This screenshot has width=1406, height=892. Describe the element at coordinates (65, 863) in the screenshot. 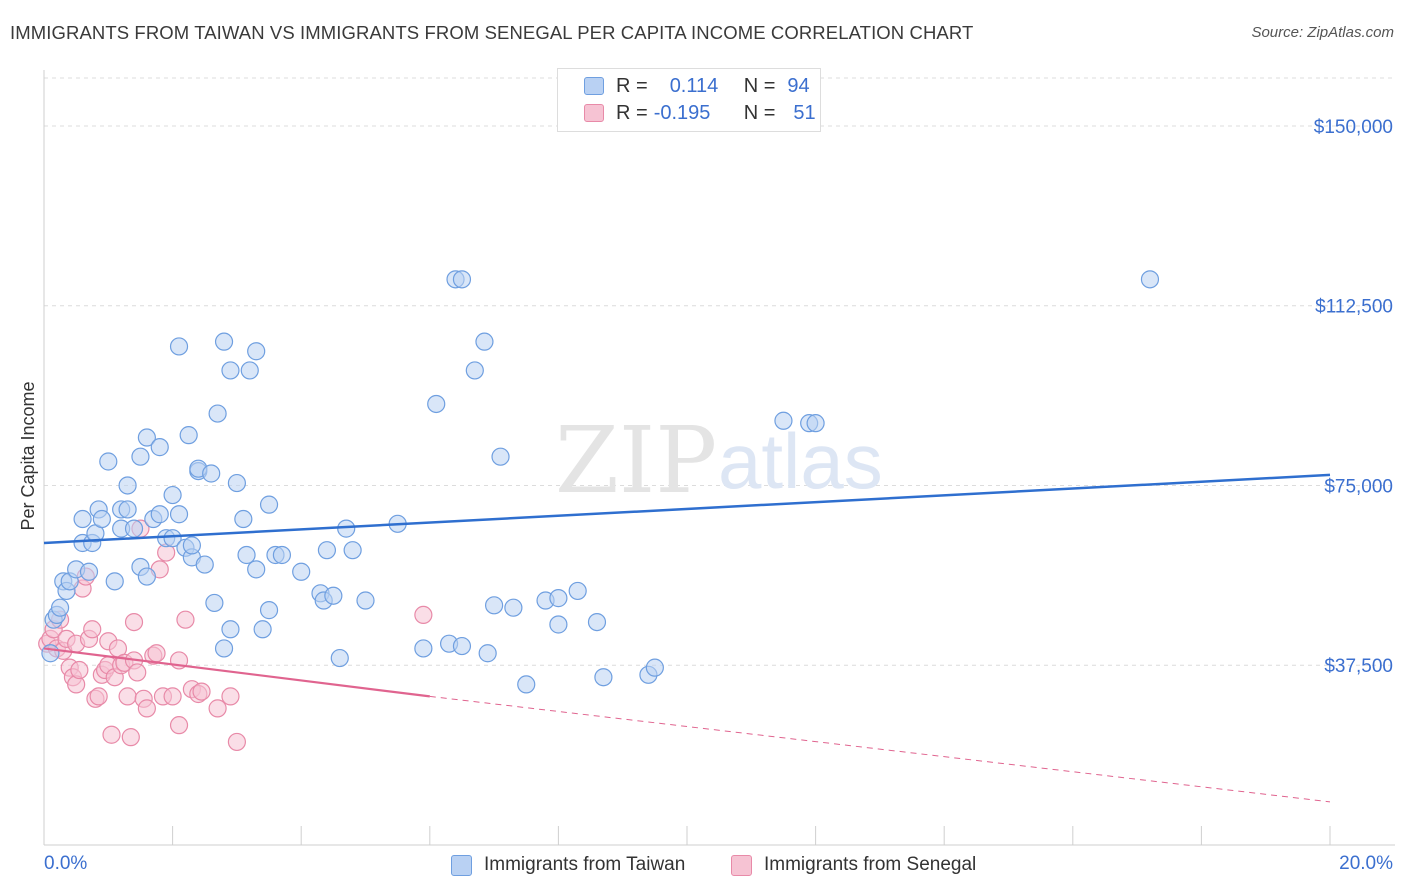

I see `x-tick-label: 0.0%` at that location.